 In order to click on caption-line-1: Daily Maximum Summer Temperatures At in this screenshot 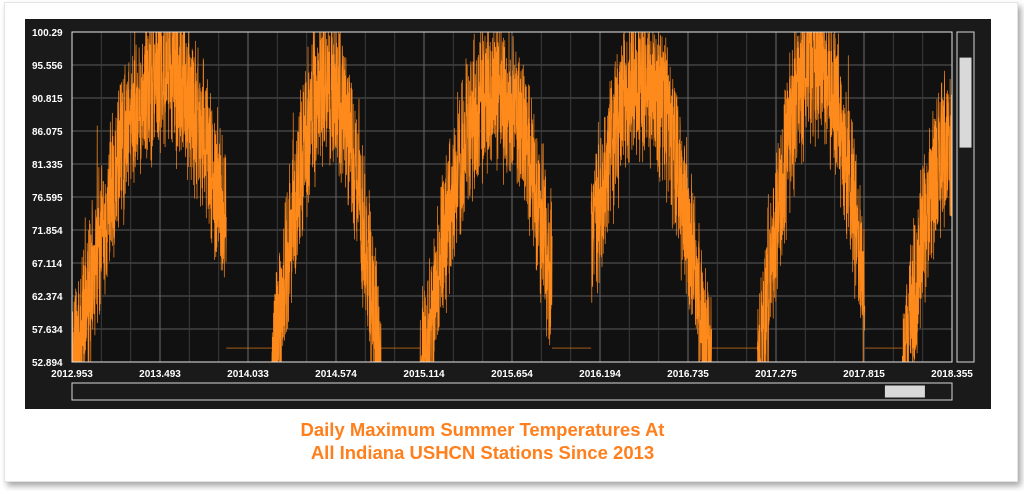, I will do `click(482, 429)`.